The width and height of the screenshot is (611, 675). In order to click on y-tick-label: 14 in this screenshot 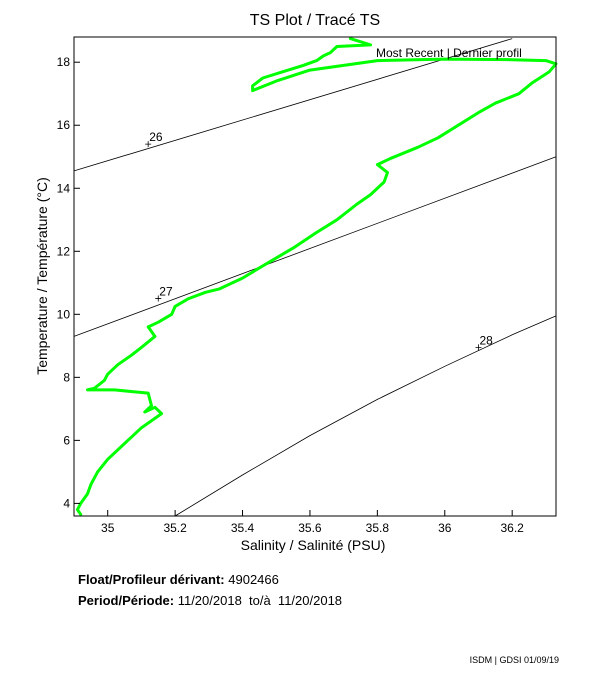, I will do `click(64, 188)`.